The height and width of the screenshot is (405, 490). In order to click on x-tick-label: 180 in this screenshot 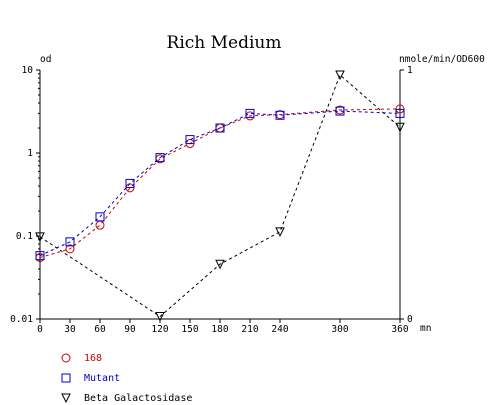, I will do `click(219, 329)`.